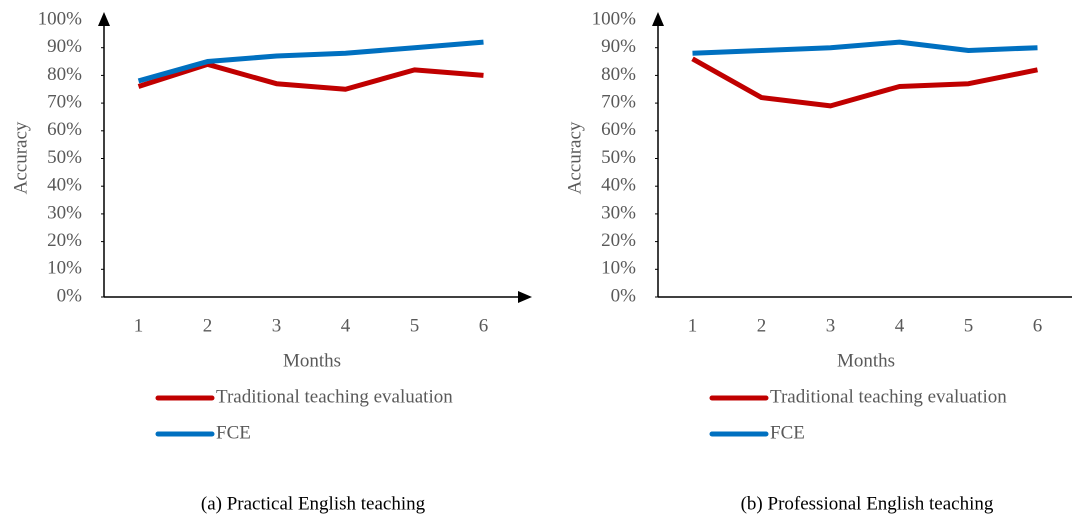 Image resolution: width=1072 pixels, height=527 pixels. I want to click on caption: (b) Professional English teaching, so click(867, 503).